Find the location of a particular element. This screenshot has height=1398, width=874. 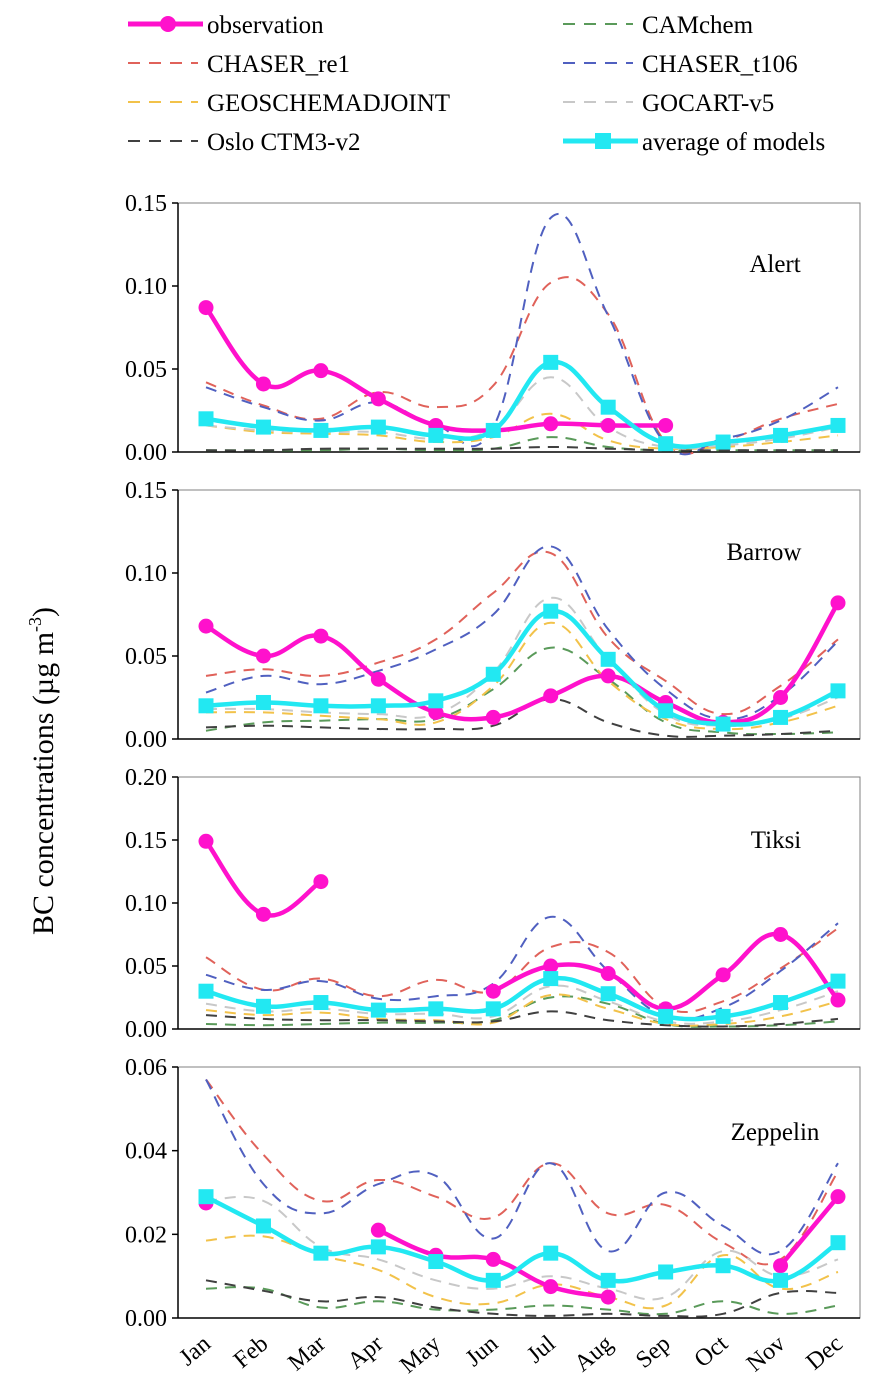

legend-item-chaser-re1: CHASER_re1 is located at coordinates (239, 64).